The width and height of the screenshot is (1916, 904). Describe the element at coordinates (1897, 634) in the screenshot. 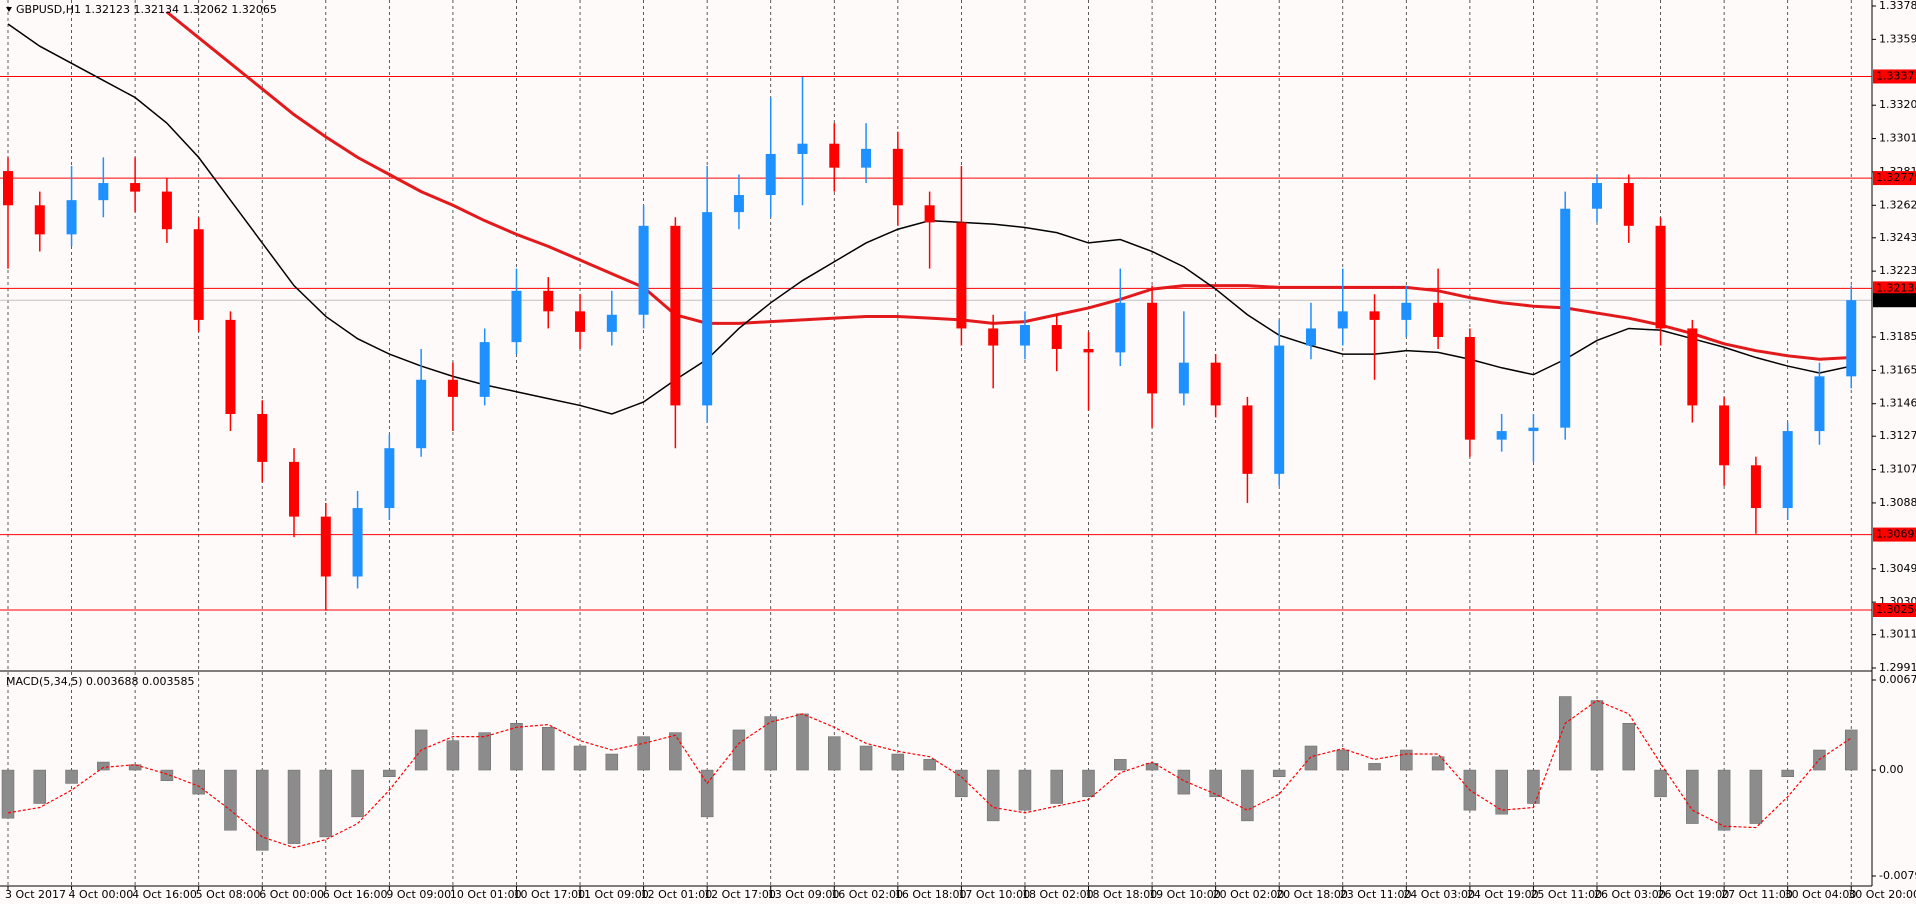

I see `y-tick-label: 1.30110` at that location.